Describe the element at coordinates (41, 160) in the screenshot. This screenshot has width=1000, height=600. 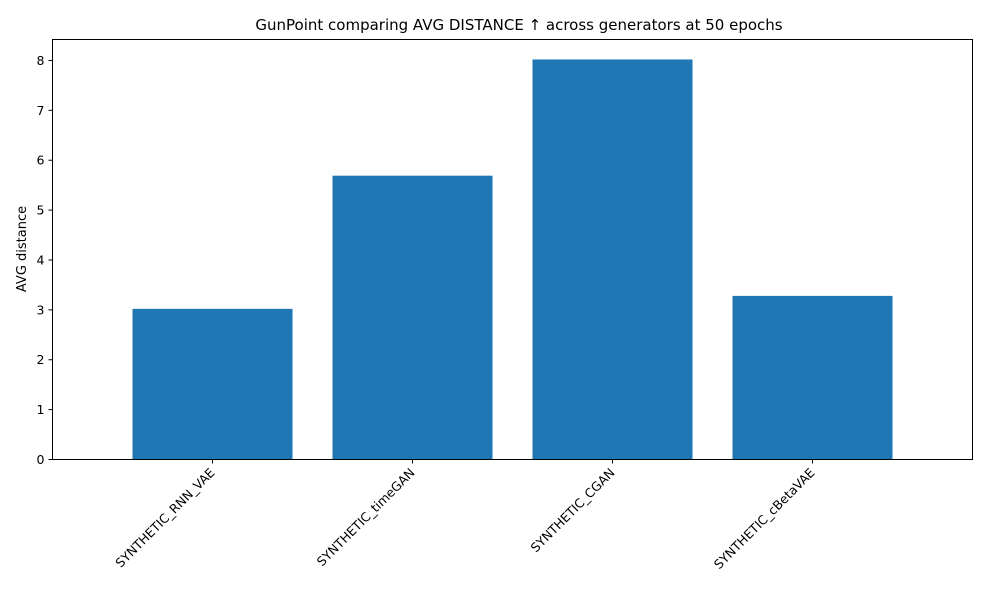
I see `y-tick-label: 6` at that location.